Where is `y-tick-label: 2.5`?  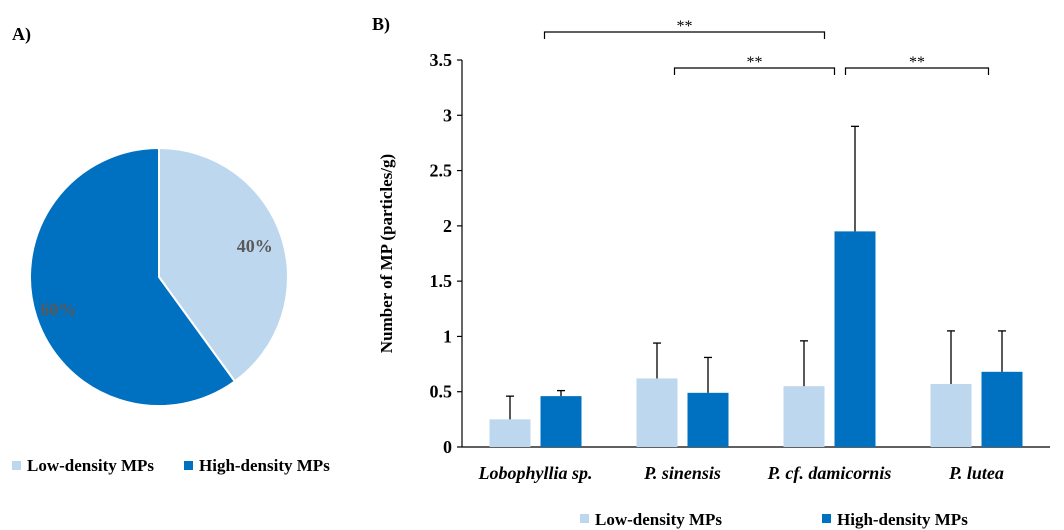 y-tick-label: 2.5 is located at coordinates (441, 171).